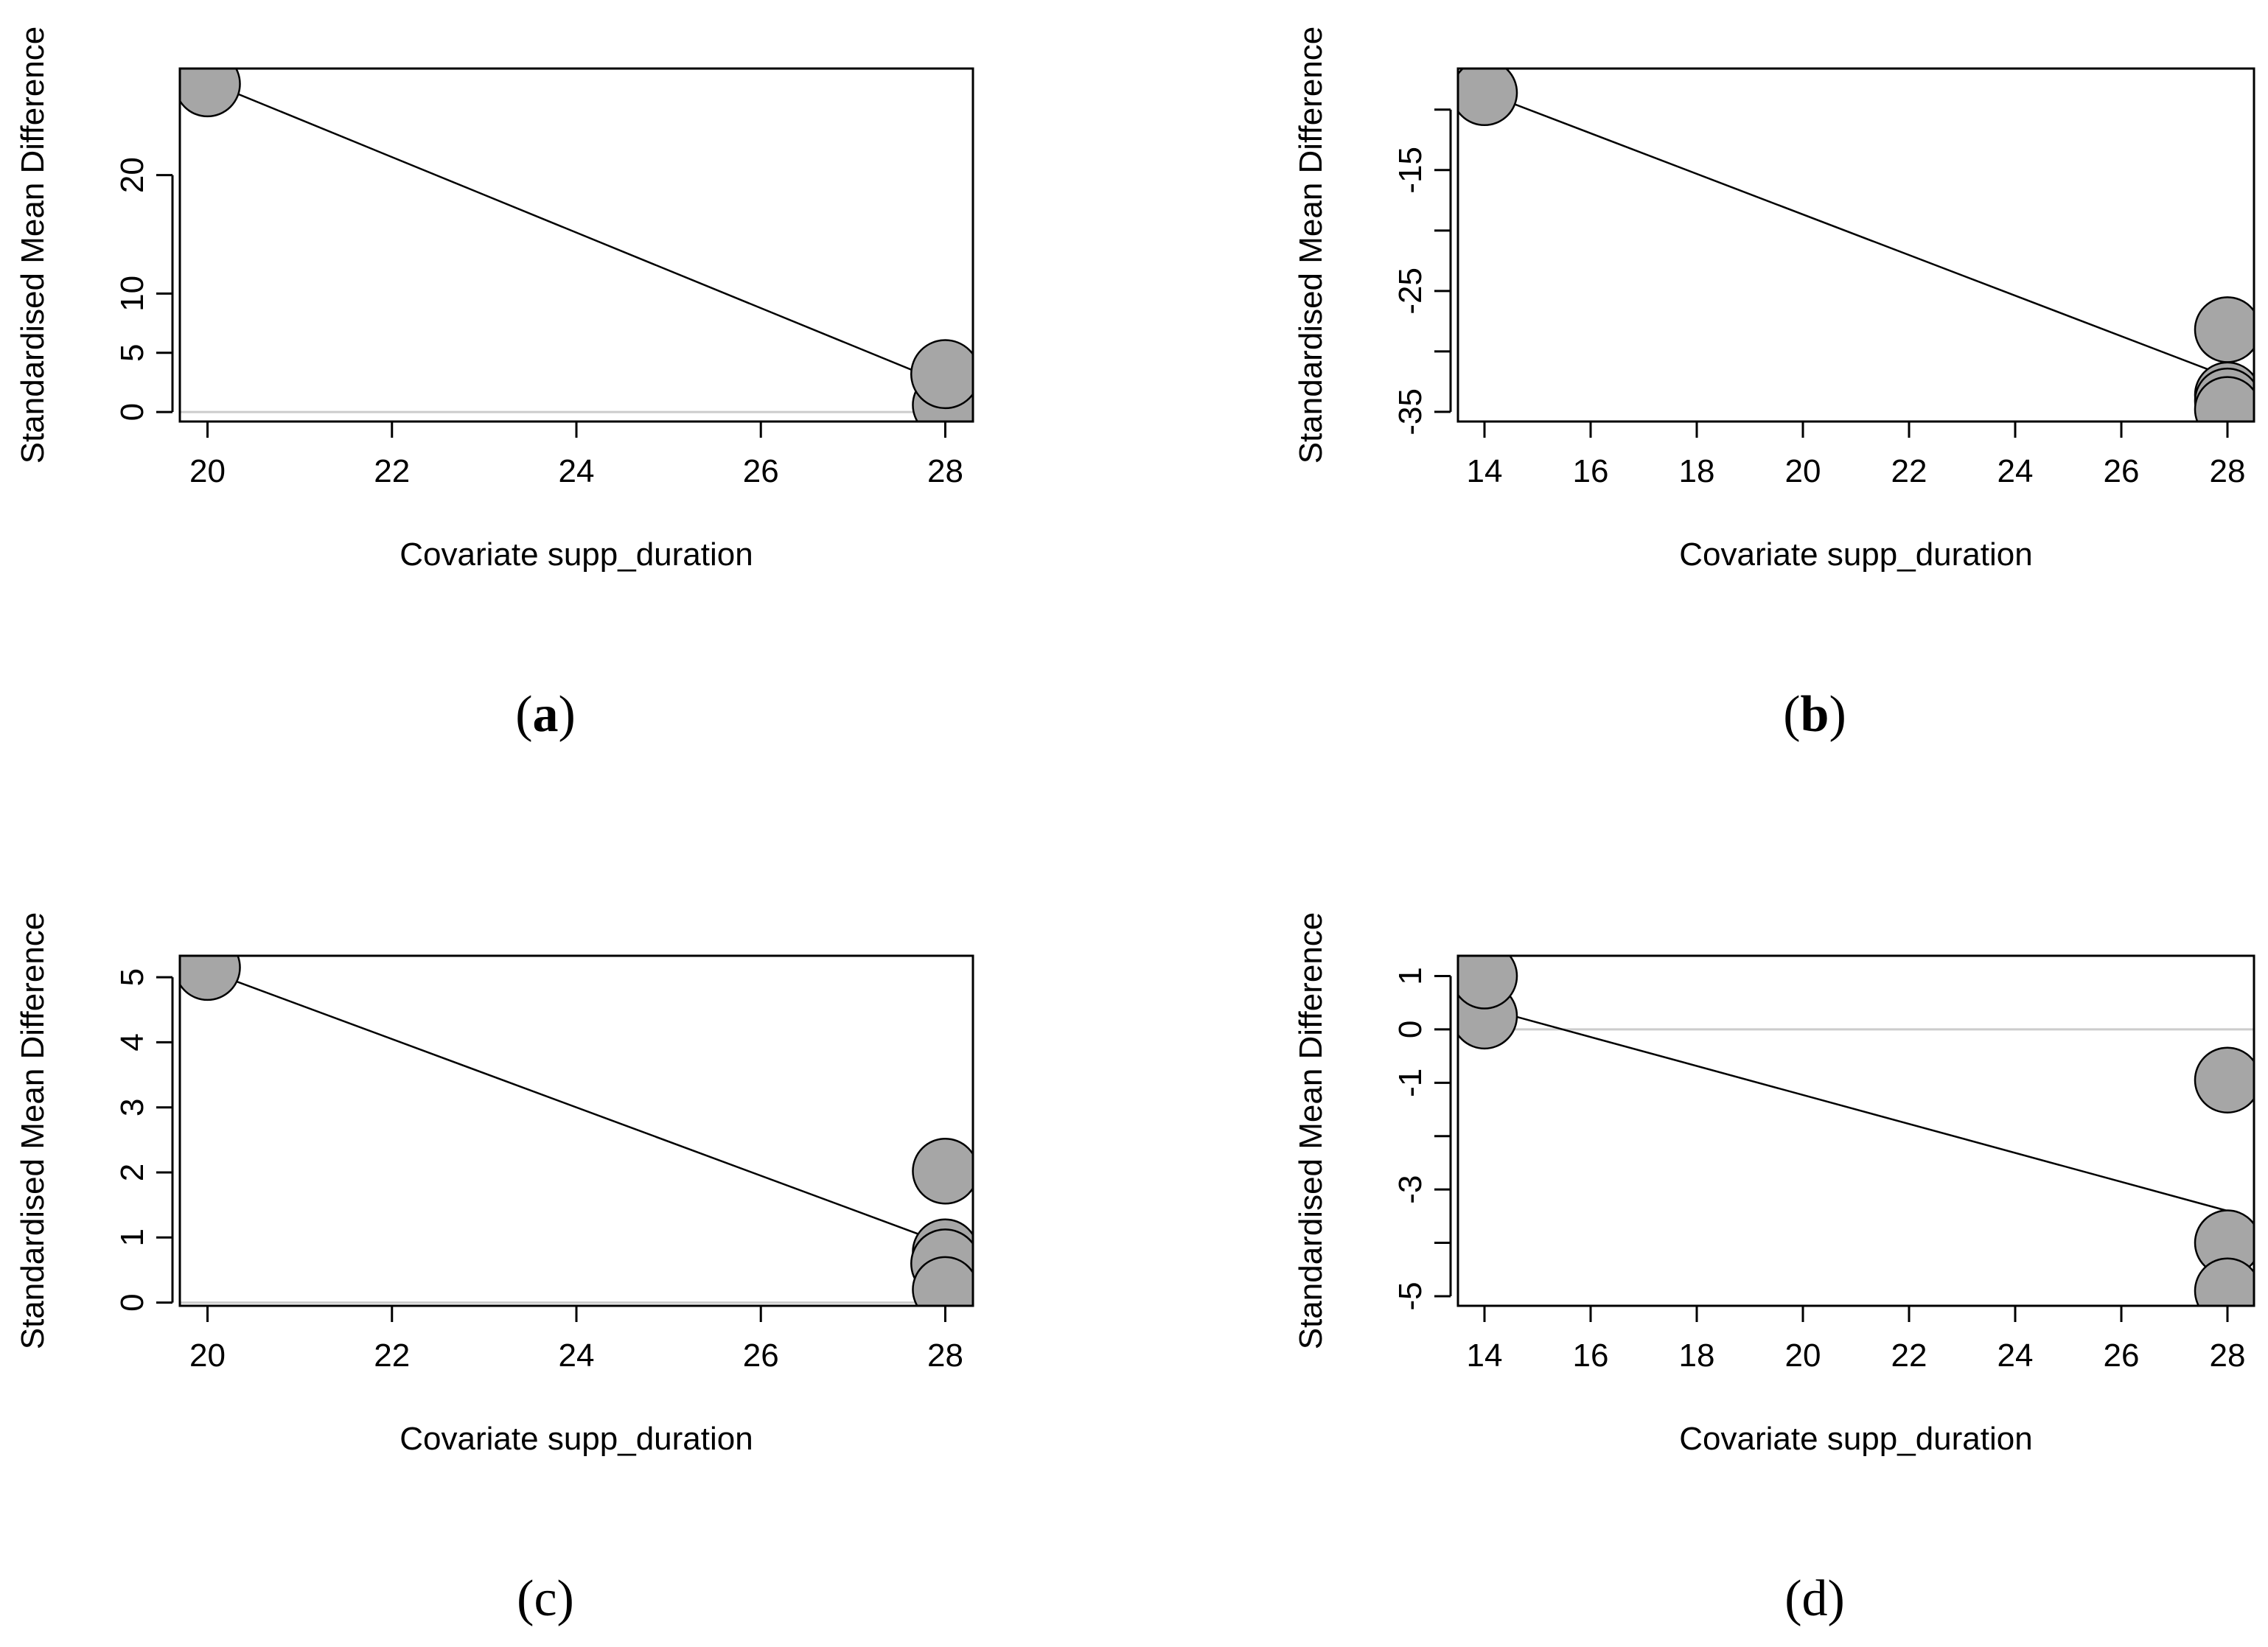 This screenshot has width=2268, height=1647. Describe the element at coordinates (1410, 291) in the screenshot. I see `y-tick-label: -25` at that location.